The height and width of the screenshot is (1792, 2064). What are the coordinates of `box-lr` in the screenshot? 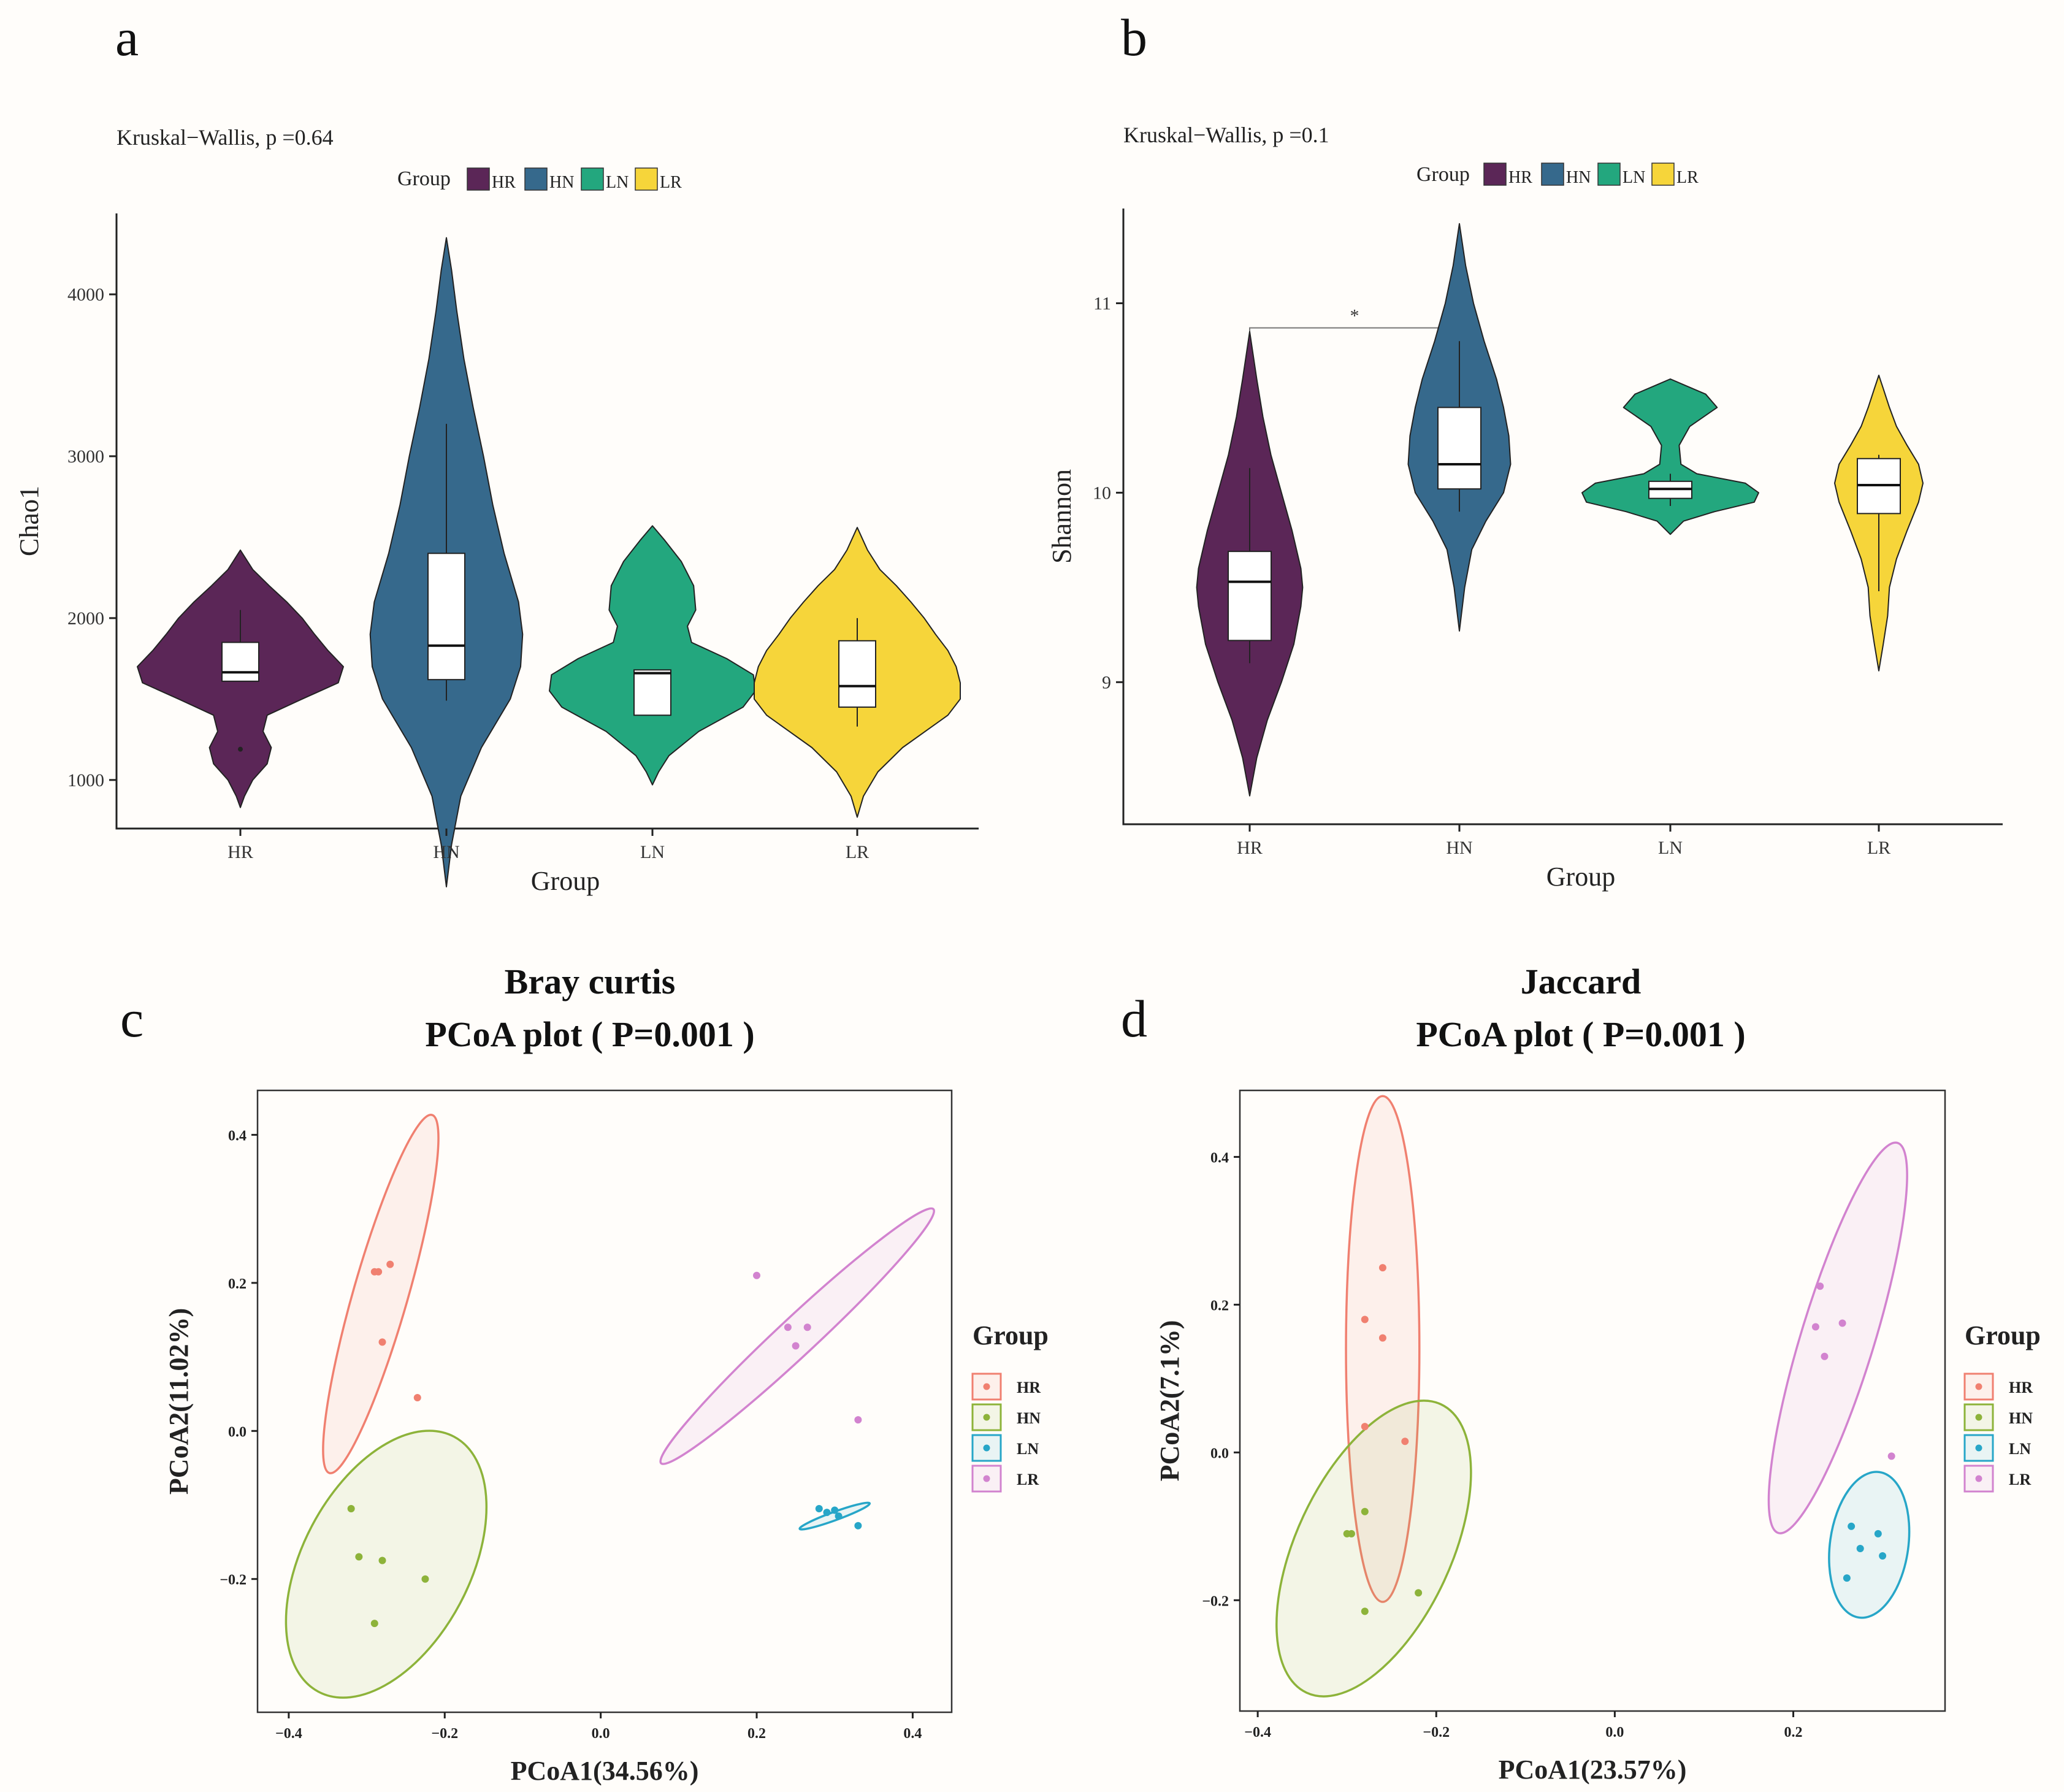 It's located at (857, 674).